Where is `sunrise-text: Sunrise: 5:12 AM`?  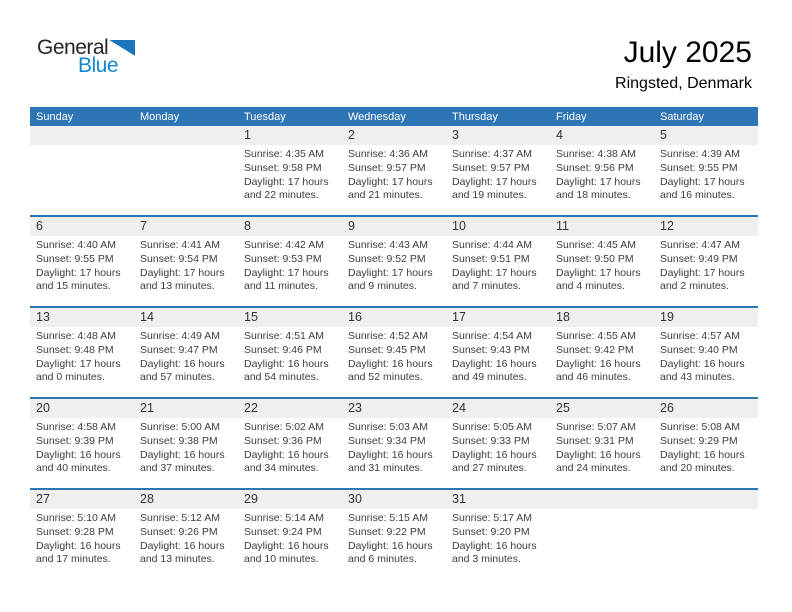 sunrise-text: Sunrise: 5:12 AM is located at coordinates (180, 518).